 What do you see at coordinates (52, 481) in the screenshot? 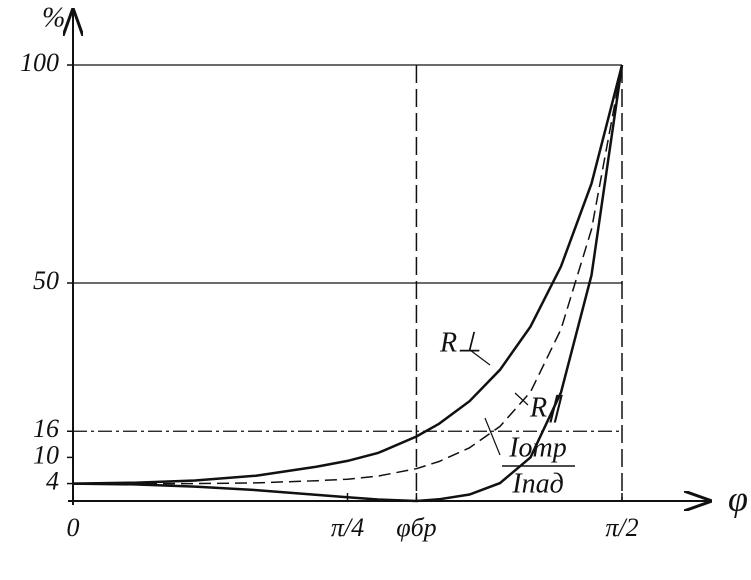
I see `y-tick-label: 4` at bounding box center [52, 481].